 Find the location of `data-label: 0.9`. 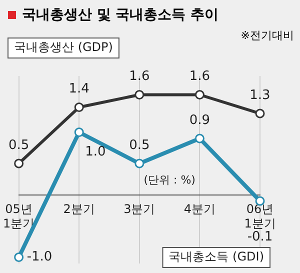

data-label: 0.9 is located at coordinates (199, 120).